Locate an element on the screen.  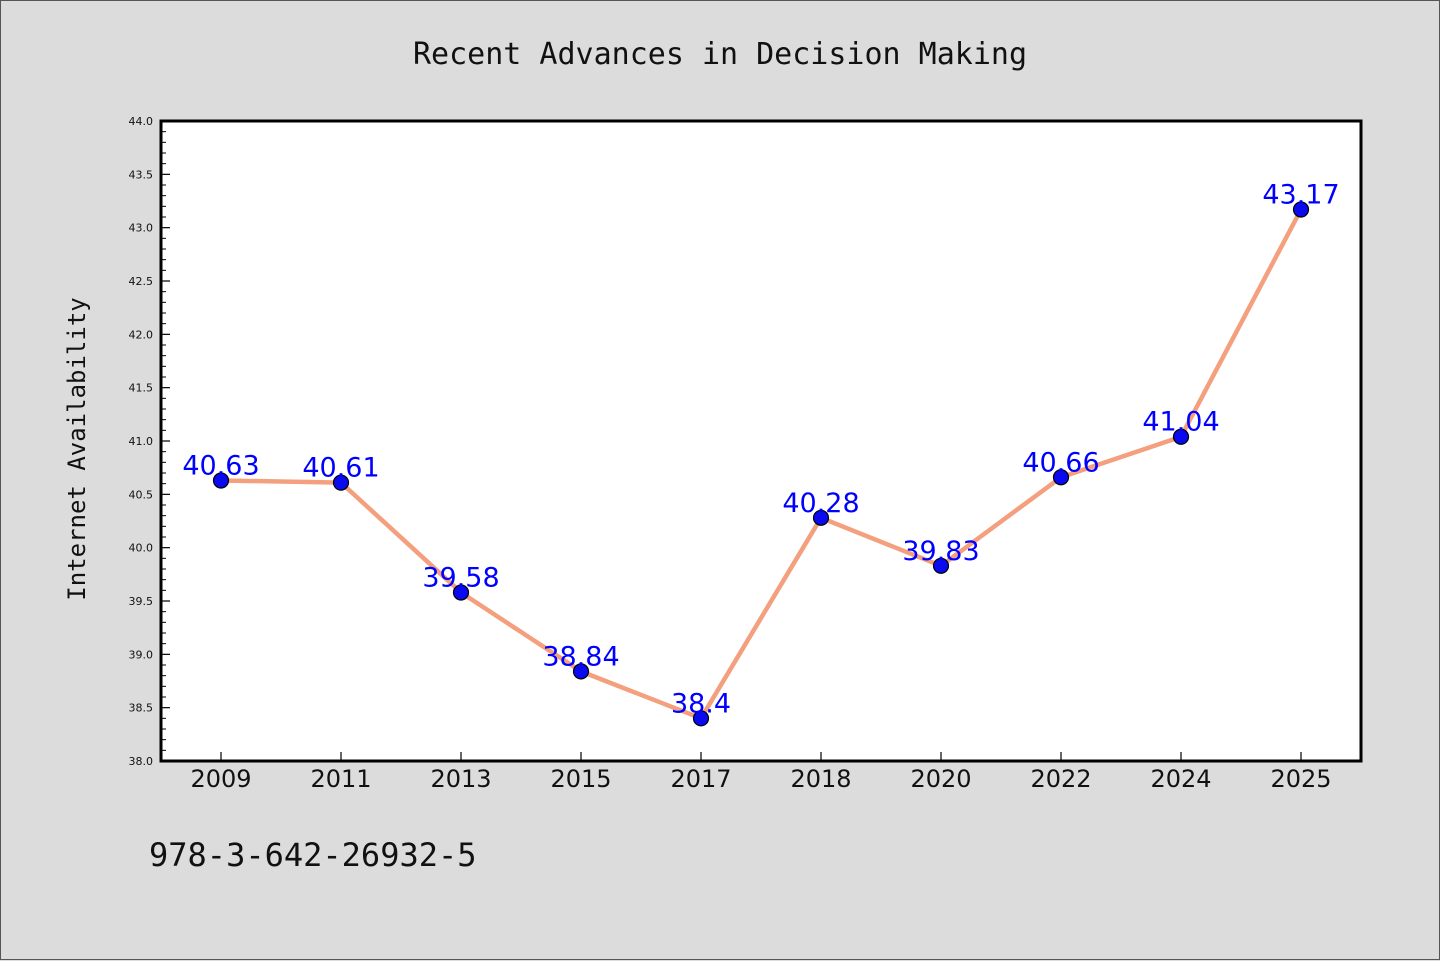
y-tick-label: 42.5 is located at coordinates (141, 281).